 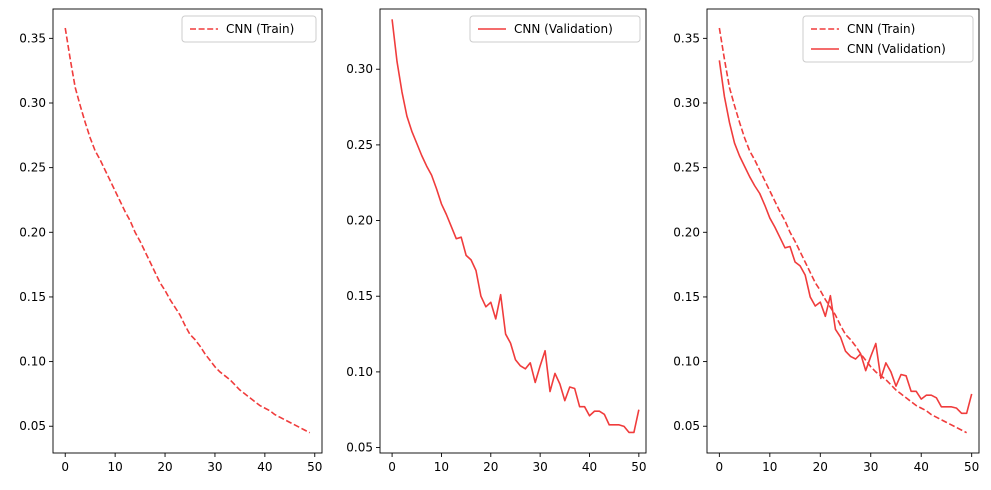 I want to click on legend: CNN (Train), so click(x=249, y=29).